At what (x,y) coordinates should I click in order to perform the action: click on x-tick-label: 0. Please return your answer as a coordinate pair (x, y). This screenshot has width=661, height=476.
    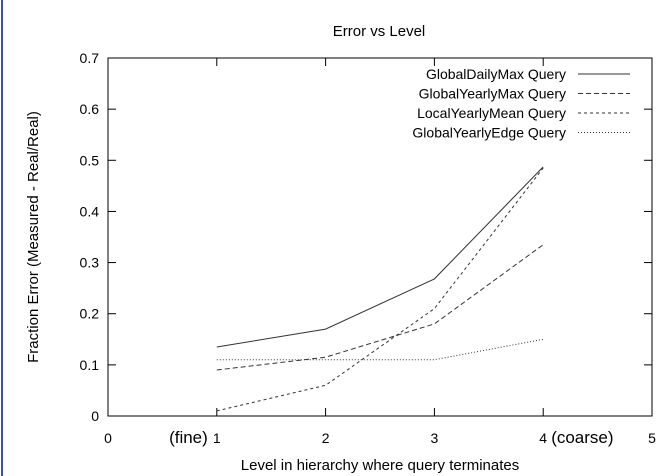
    Looking at the image, I should click on (108, 438).